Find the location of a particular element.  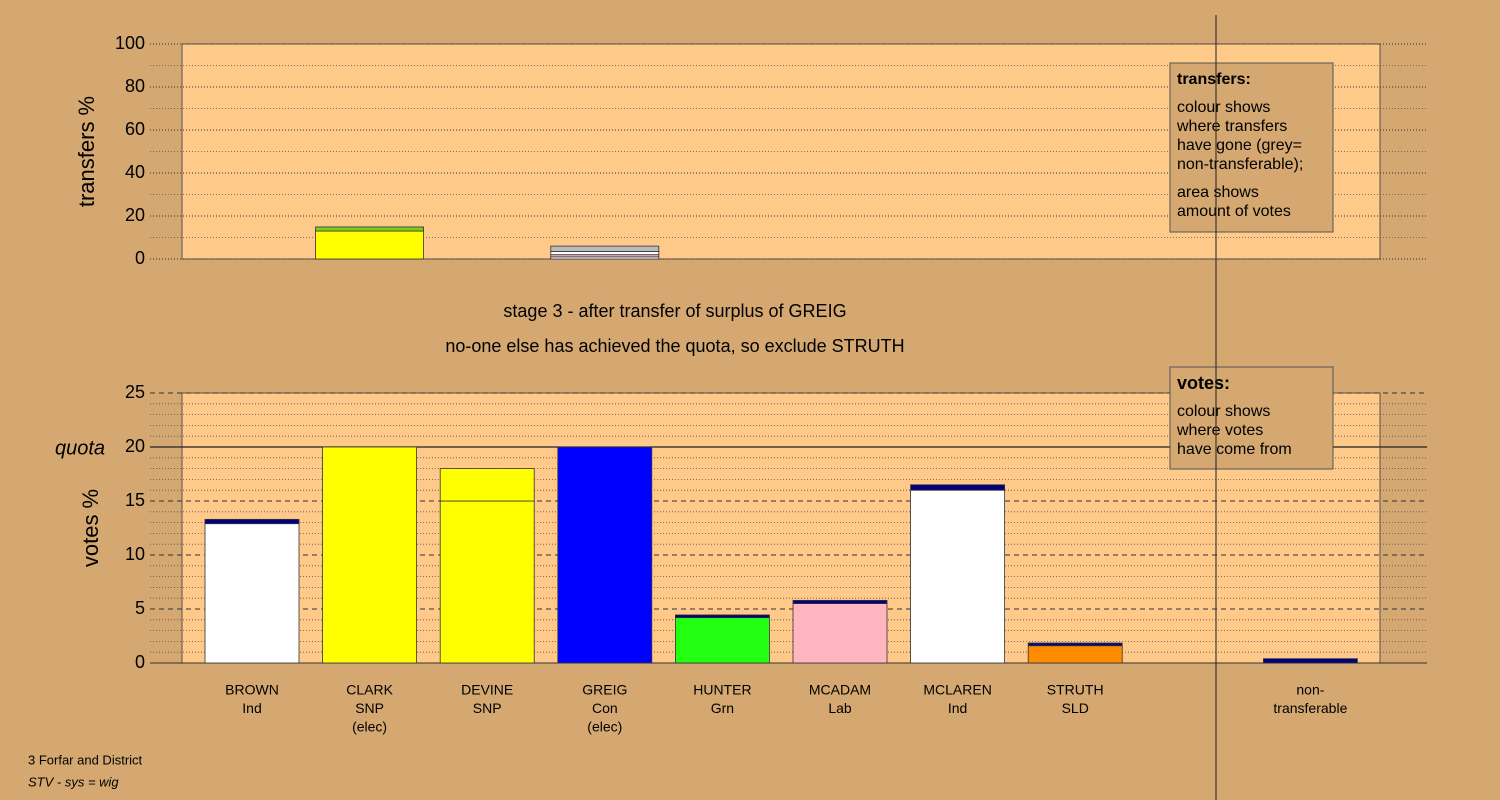

legend-text: have gone (grey= is located at coordinates (1239, 145).